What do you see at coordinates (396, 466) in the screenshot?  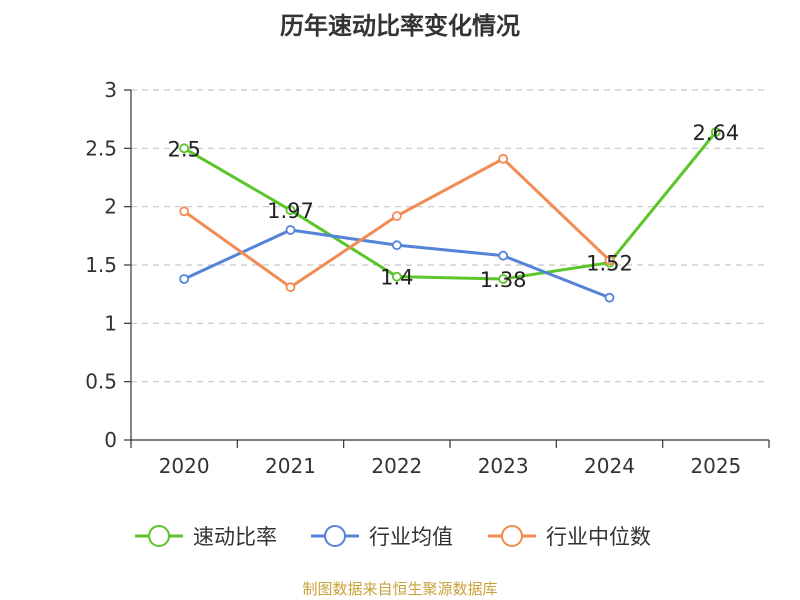 I see `x-tick-label: 2022` at bounding box center [396, 466].